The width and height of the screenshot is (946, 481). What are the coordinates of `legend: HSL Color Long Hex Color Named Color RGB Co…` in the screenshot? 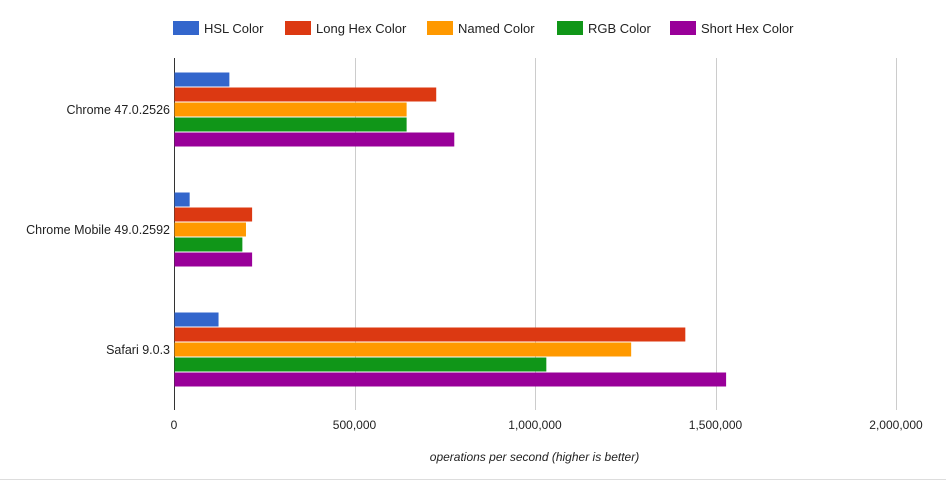 It's located at (483, 28).